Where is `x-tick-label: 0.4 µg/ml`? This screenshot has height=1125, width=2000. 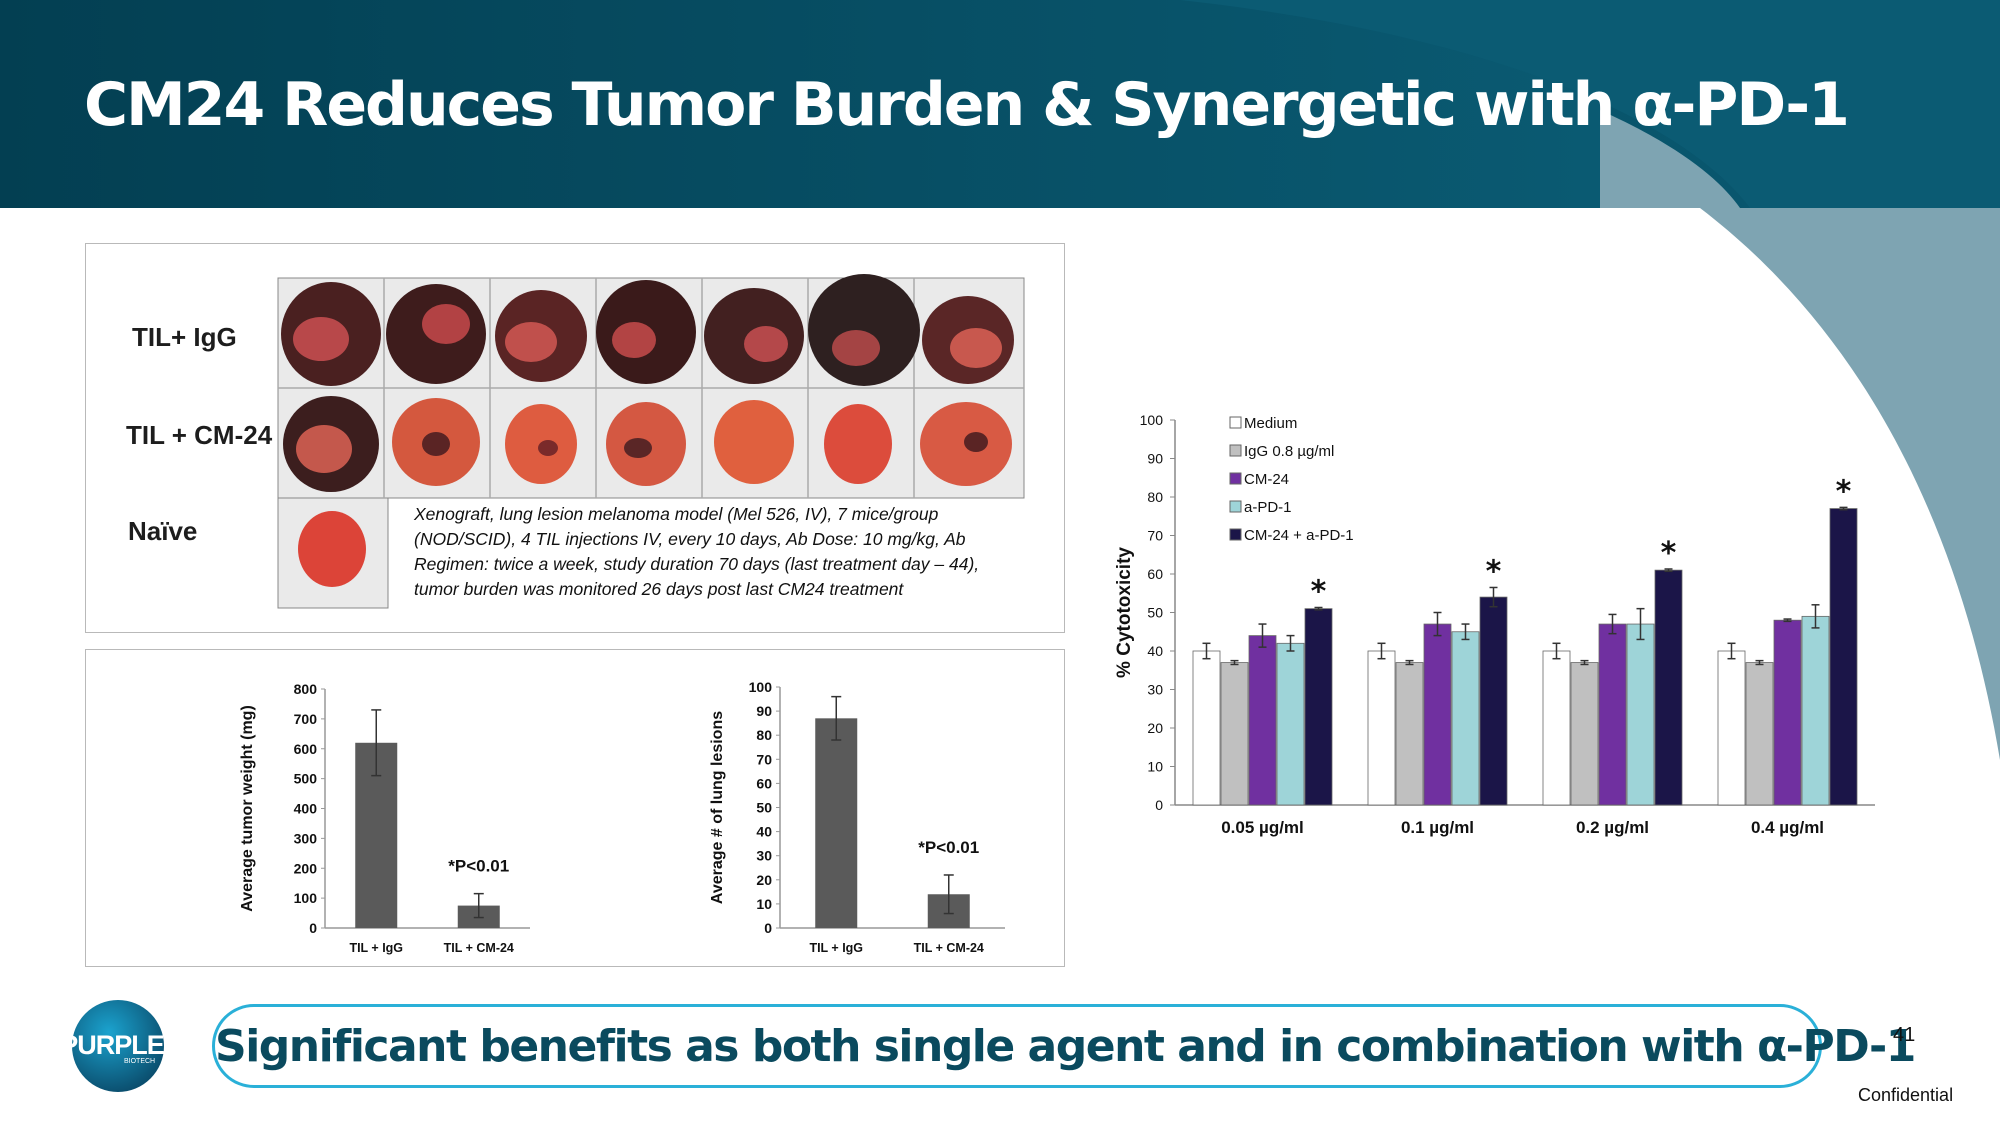
x-tick-label: 0.4 µg/ml is located at coordinates (1787, 827).